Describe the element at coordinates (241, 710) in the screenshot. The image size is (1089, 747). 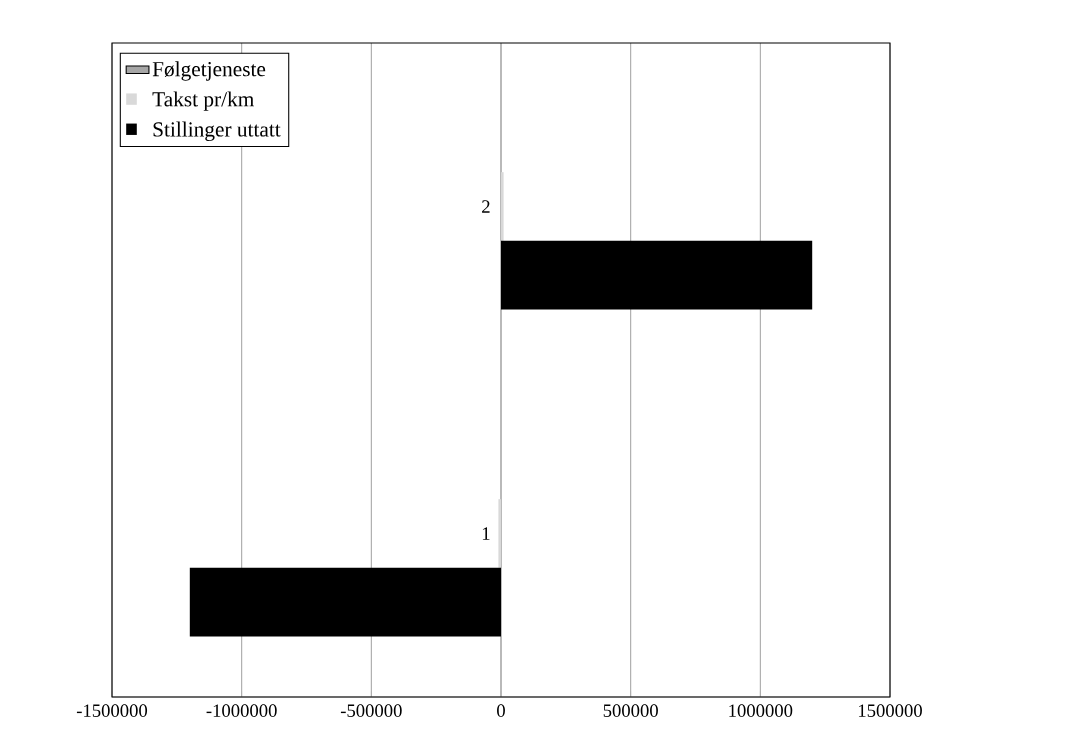
I see `x-tick-label: -1000000` at that location.